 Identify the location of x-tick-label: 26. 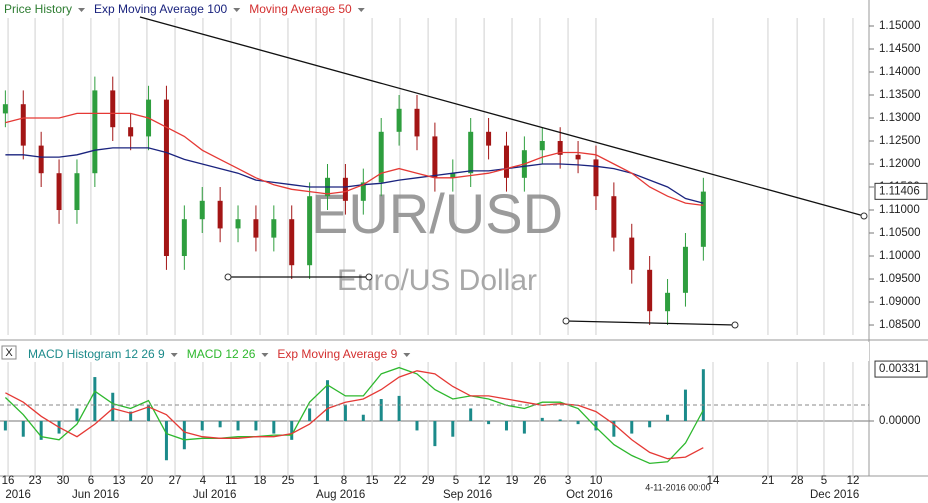
(540, 481).